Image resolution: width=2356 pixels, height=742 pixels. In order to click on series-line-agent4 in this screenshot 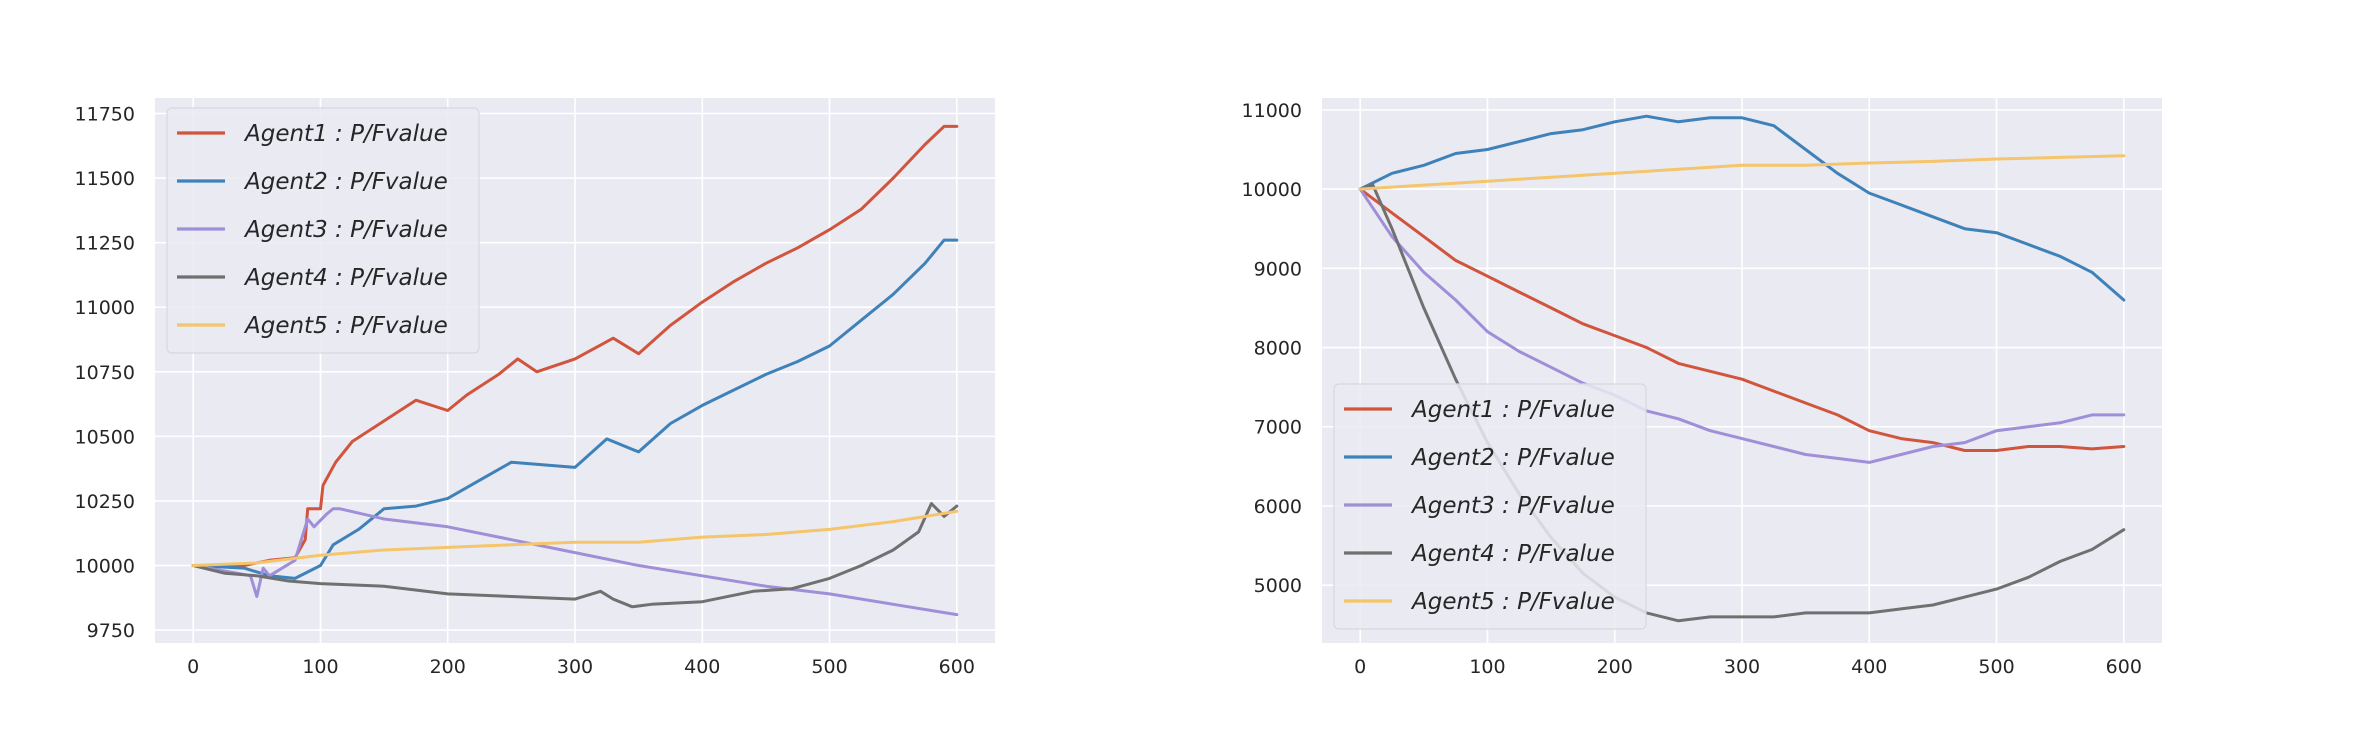, I will do `click(575, 555)`.